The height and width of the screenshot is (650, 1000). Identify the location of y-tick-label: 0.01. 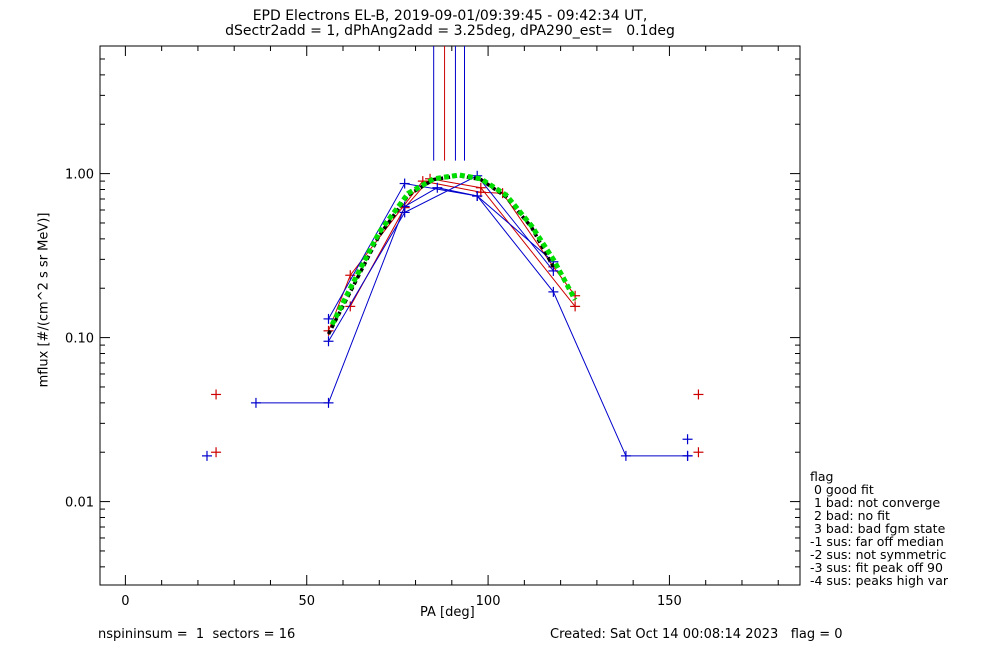
(79, 503).